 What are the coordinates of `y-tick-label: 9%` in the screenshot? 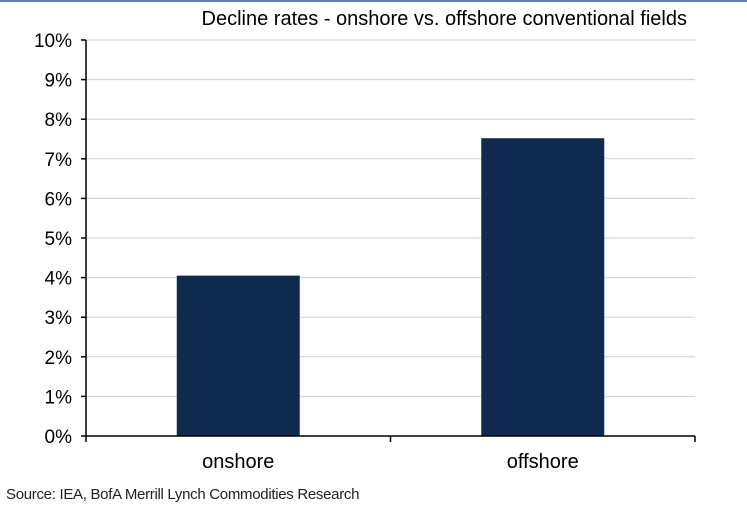 It's located at (59, 81).